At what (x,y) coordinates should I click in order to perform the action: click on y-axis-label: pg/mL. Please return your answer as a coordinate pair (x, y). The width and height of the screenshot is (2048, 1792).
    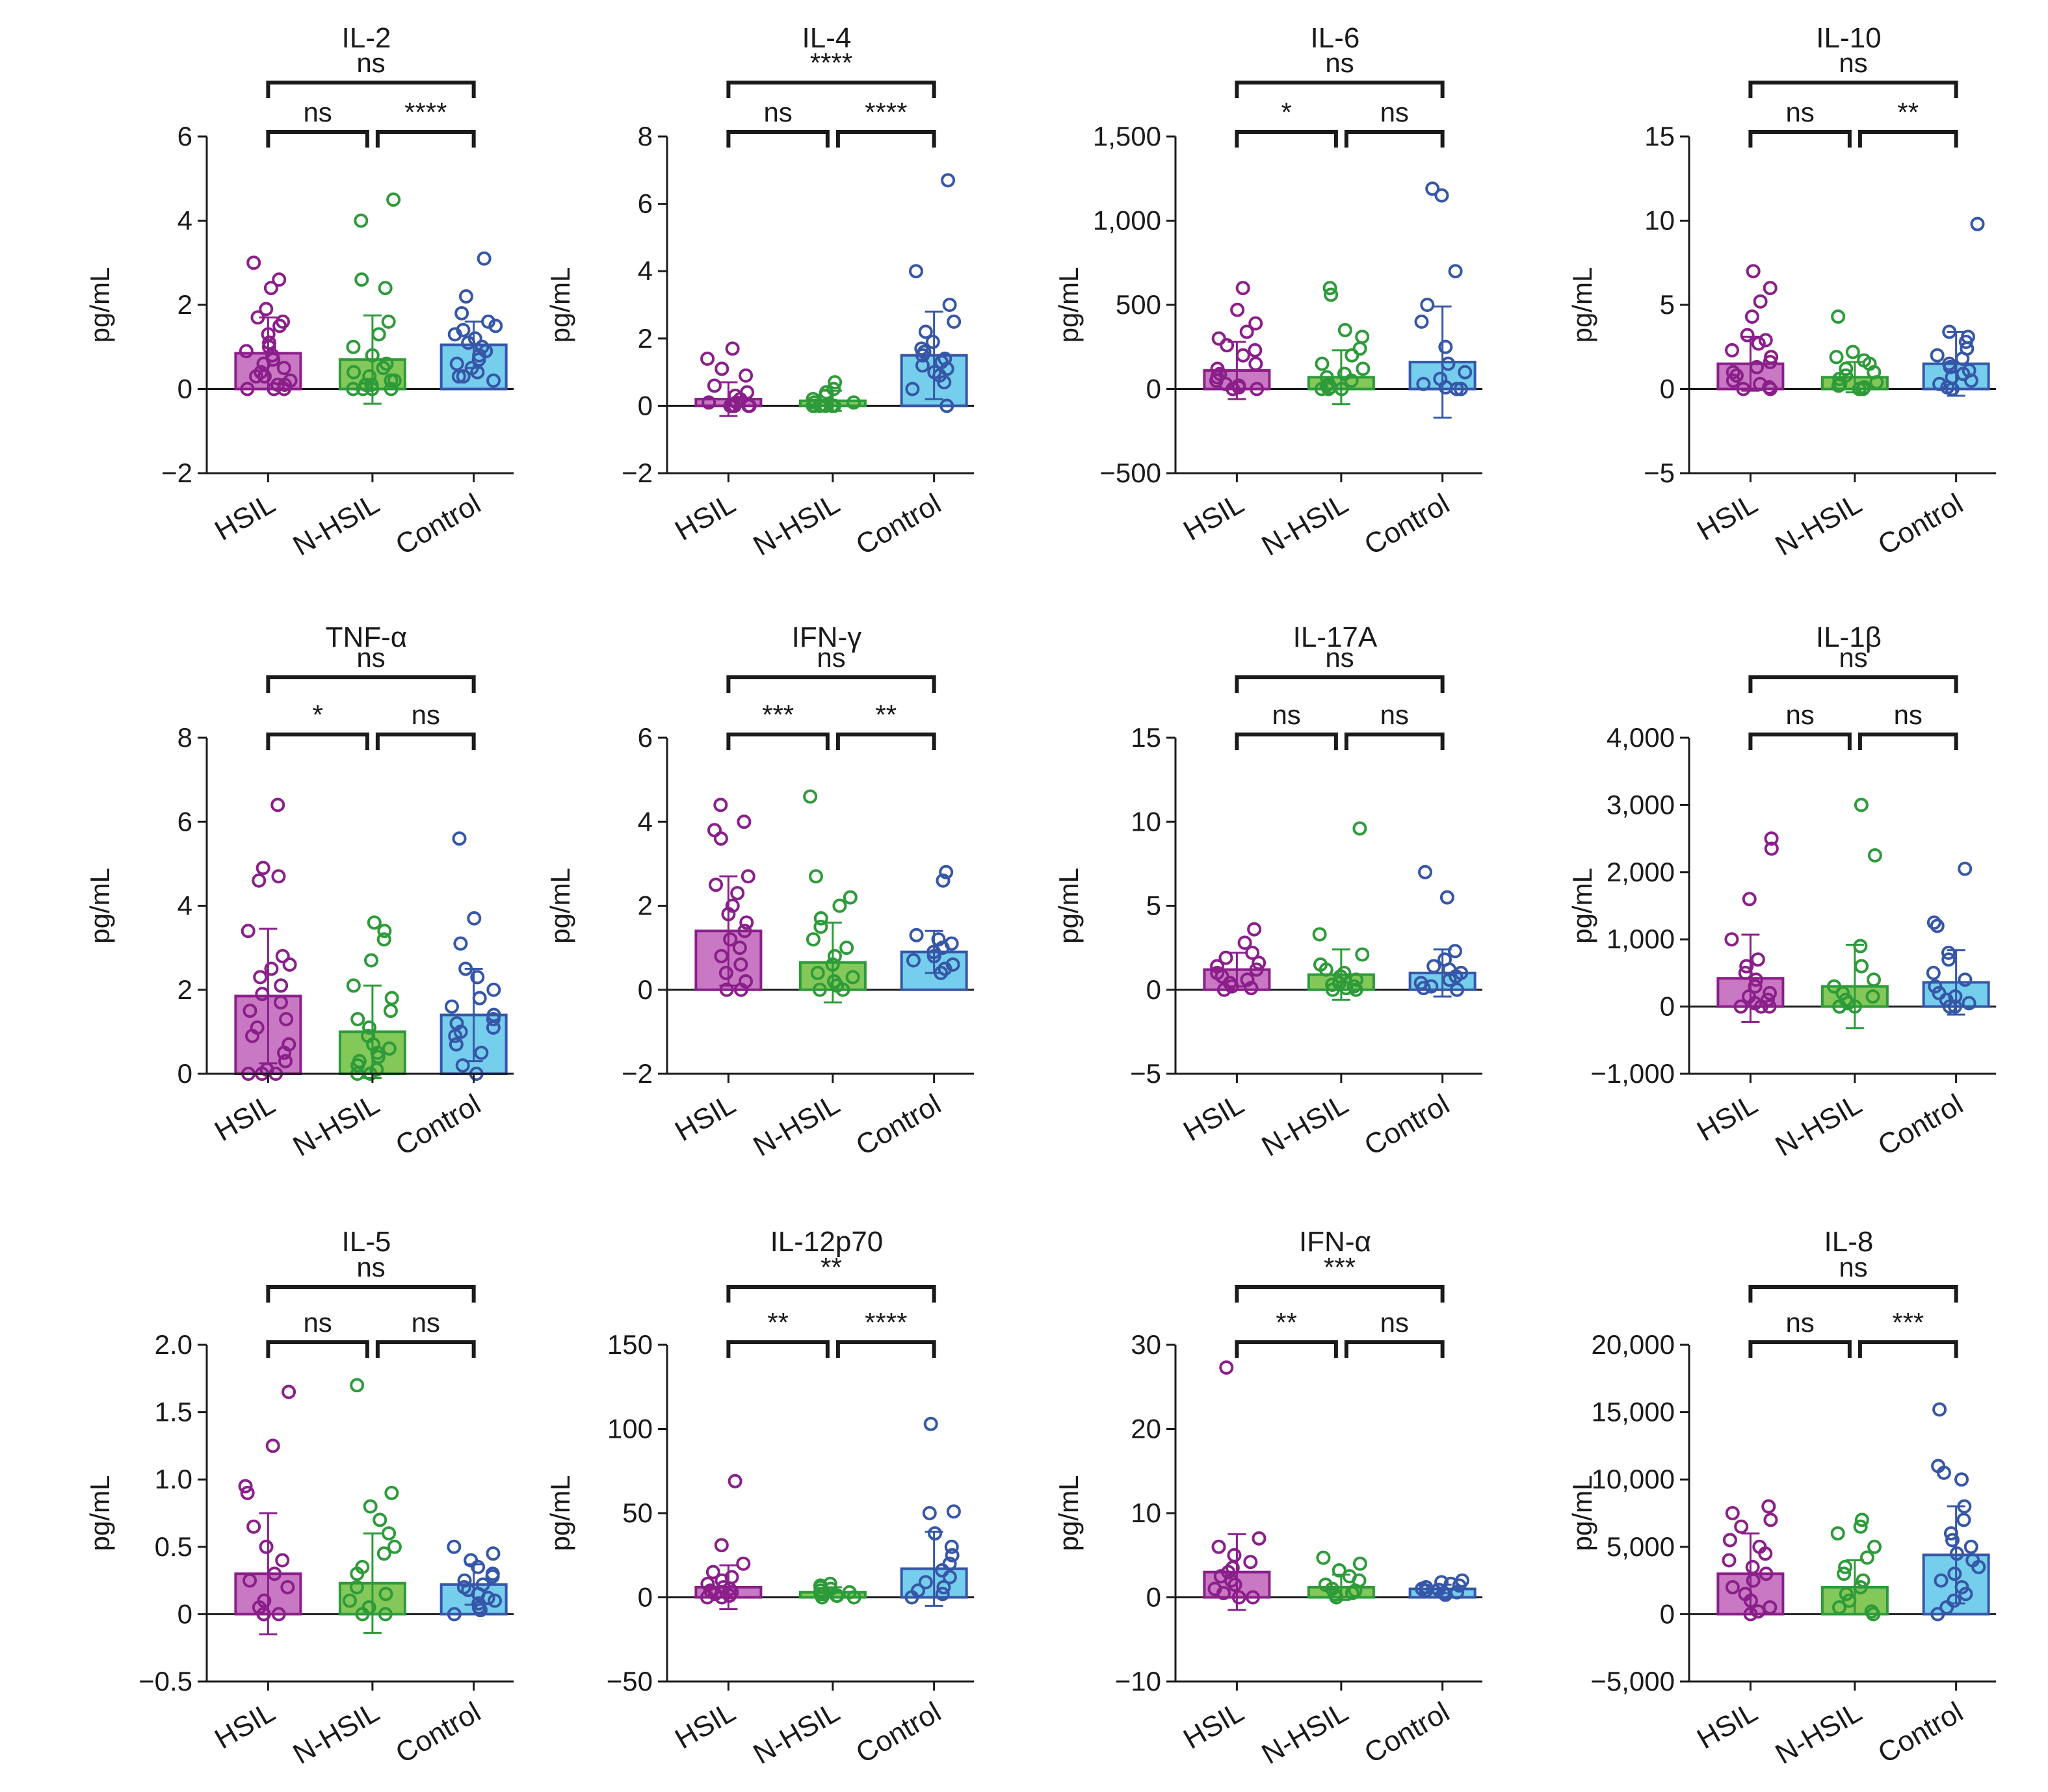
    Looking at the image, I should click on (560, 305).